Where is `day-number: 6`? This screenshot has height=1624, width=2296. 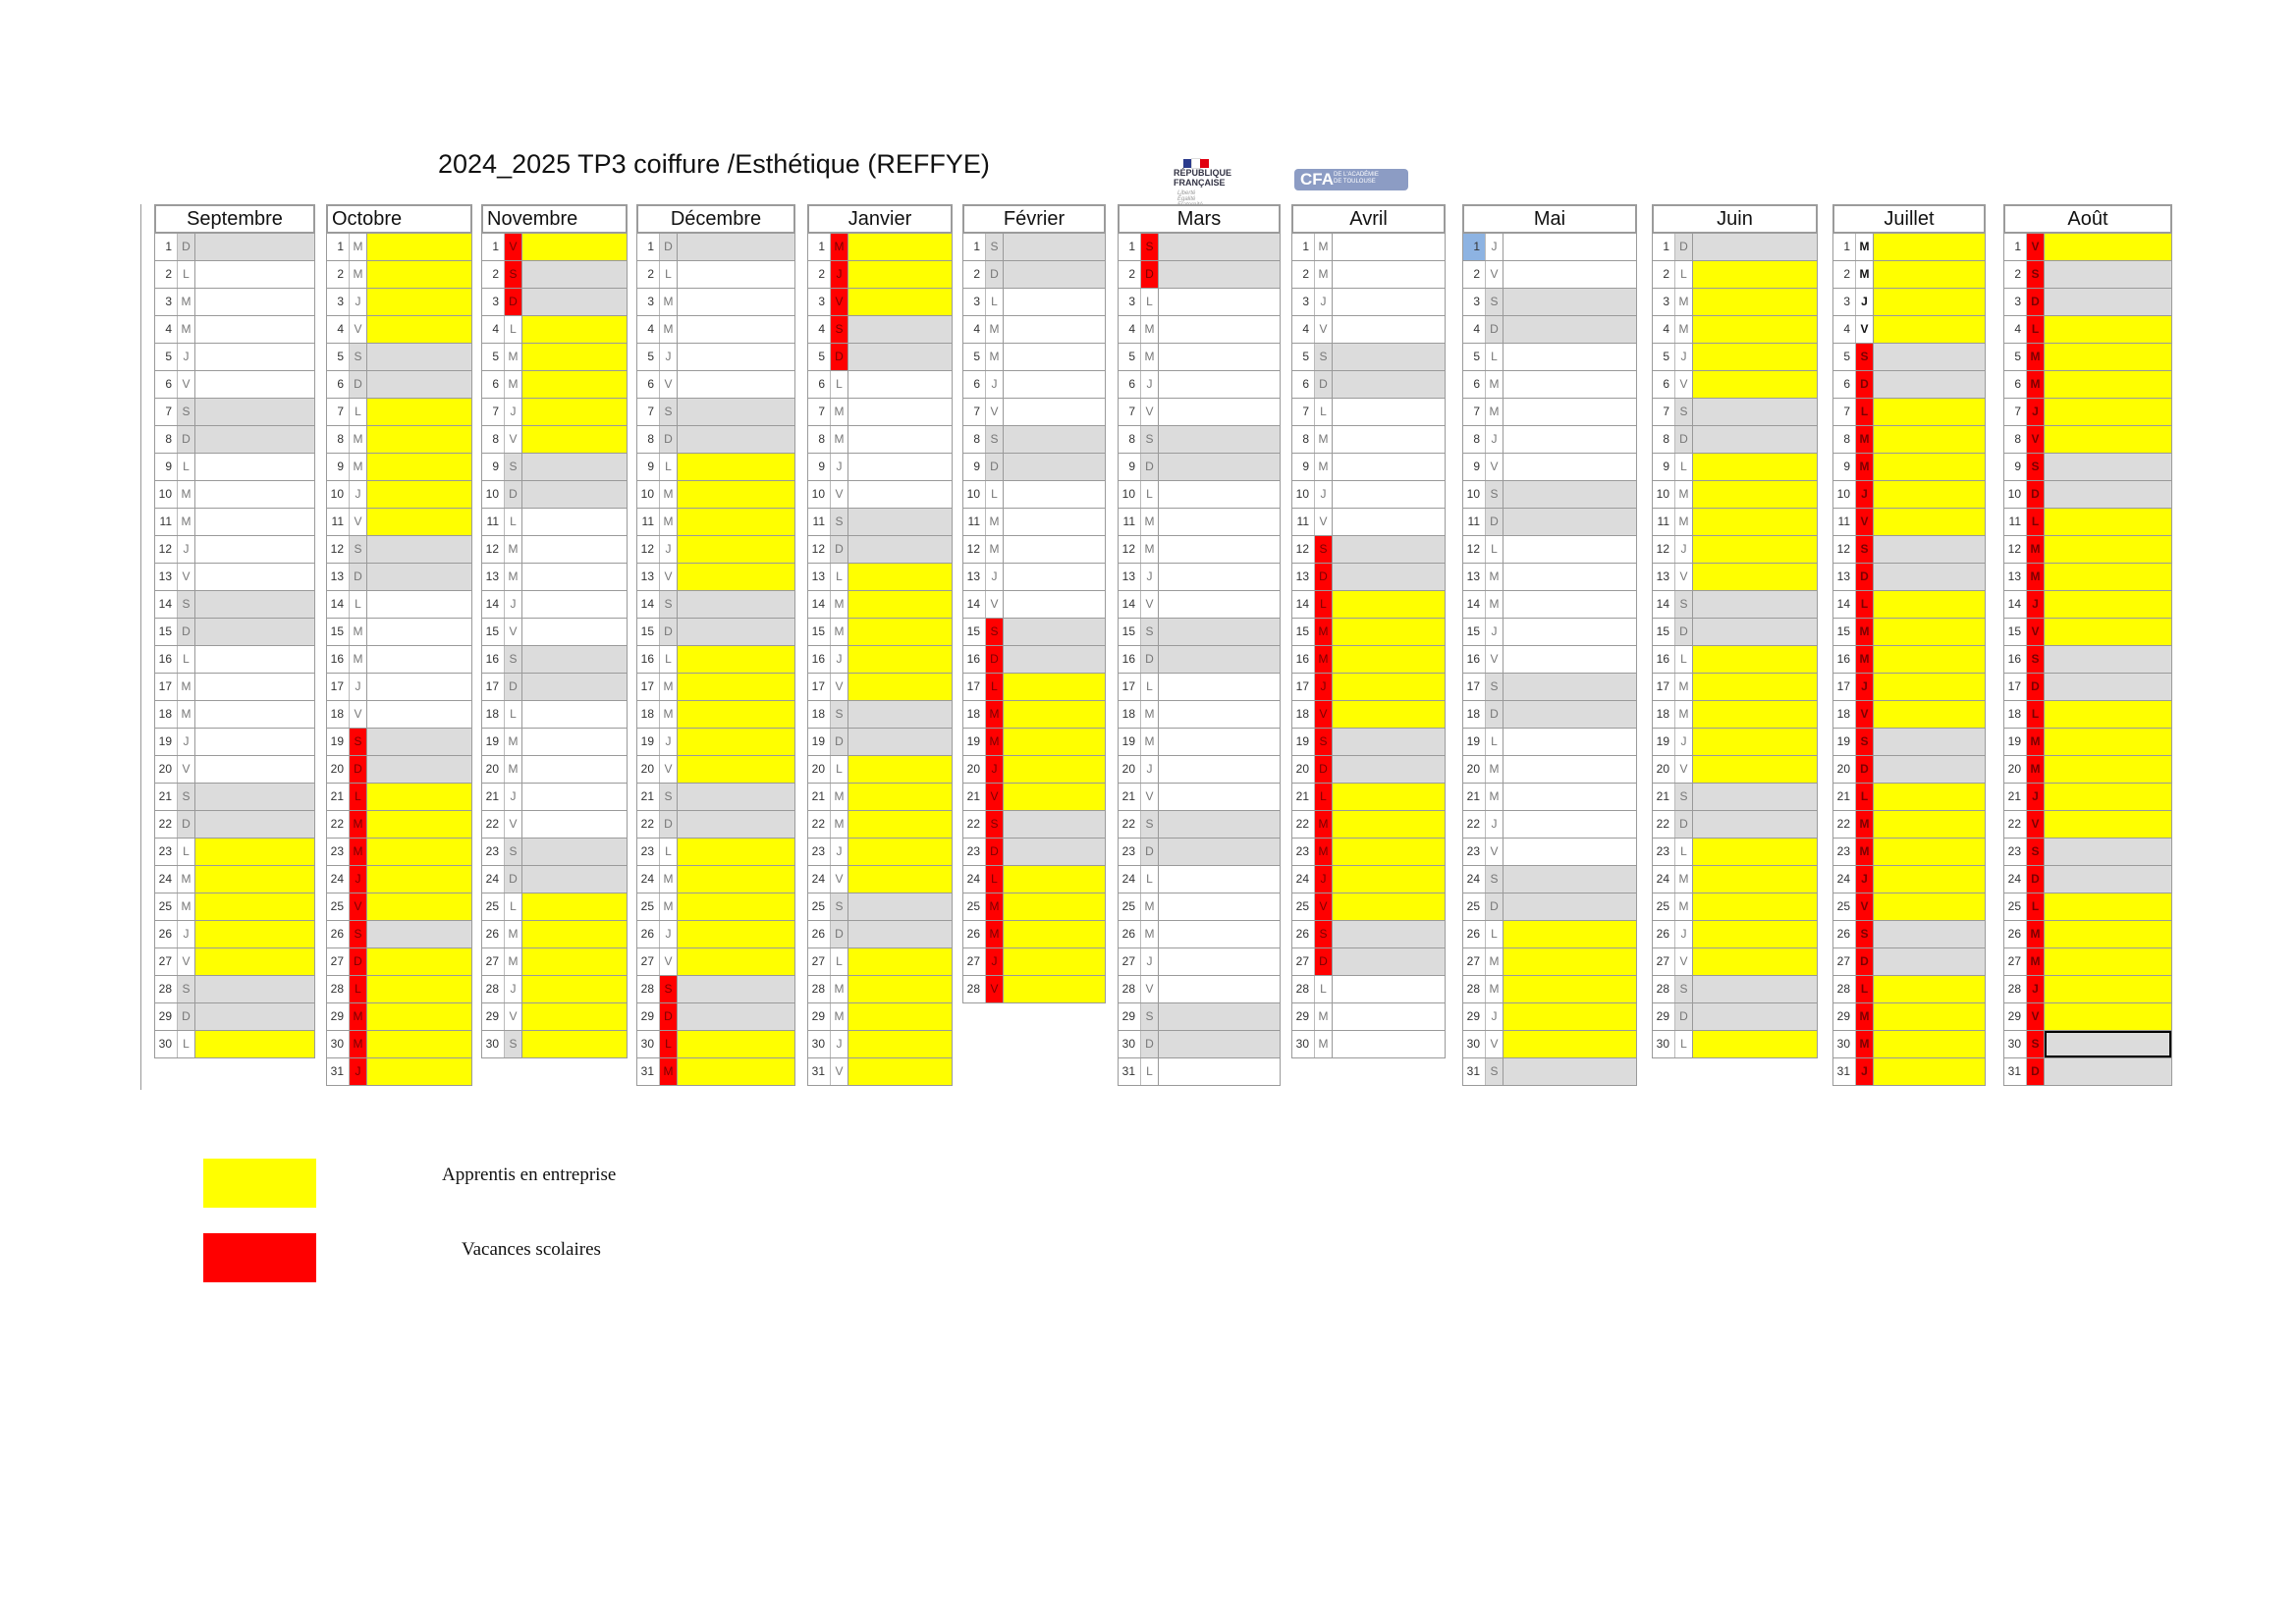 day-number: 6 is located at coordinates (1664, 384).